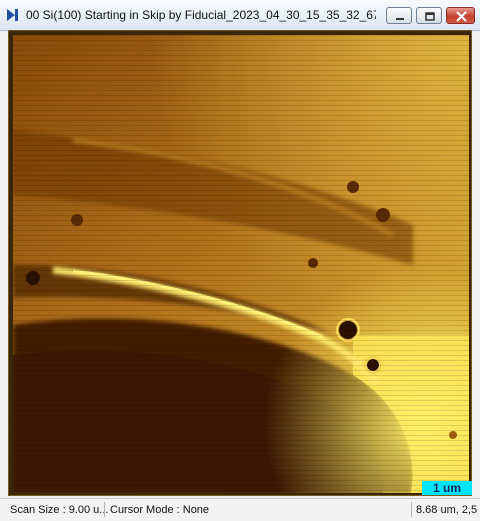 Image resolution: width=480 pixels, height=521 pixels. I want to click on close-icon, so click(461, 16).